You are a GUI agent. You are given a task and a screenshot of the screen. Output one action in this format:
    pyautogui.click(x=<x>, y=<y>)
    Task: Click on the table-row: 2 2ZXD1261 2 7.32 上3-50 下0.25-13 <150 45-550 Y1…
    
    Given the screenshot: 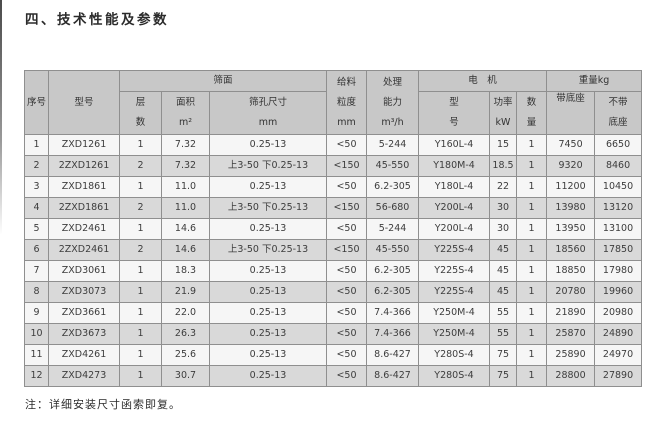 What is the action you would take?
    pyautogui.click(x=333, y=166)
    